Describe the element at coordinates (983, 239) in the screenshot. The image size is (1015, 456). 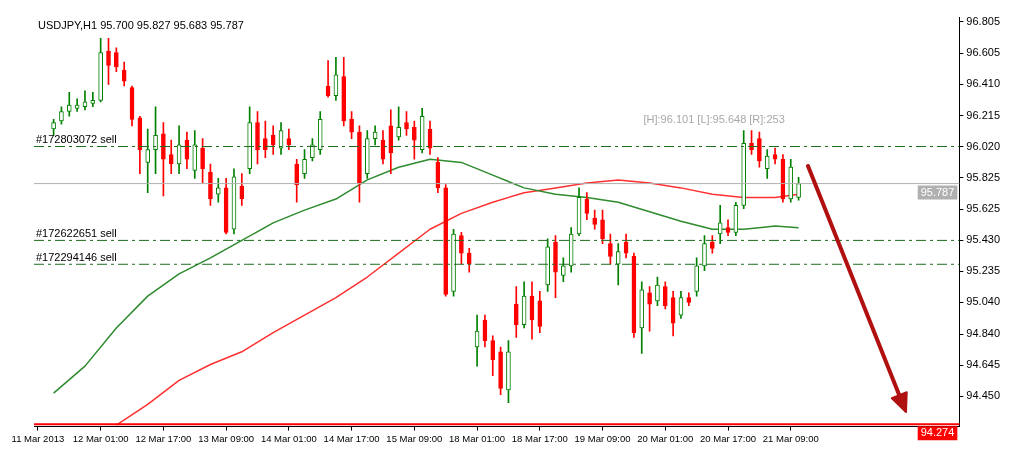
I see `y-tick-label: 95.430` at that location.